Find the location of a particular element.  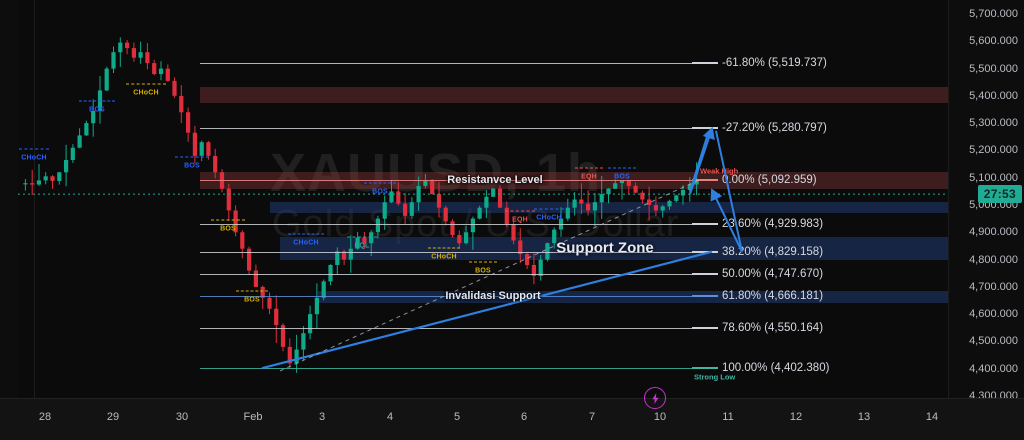

price-tick-label: 5,600.000 is located at coordinates (993, 41).